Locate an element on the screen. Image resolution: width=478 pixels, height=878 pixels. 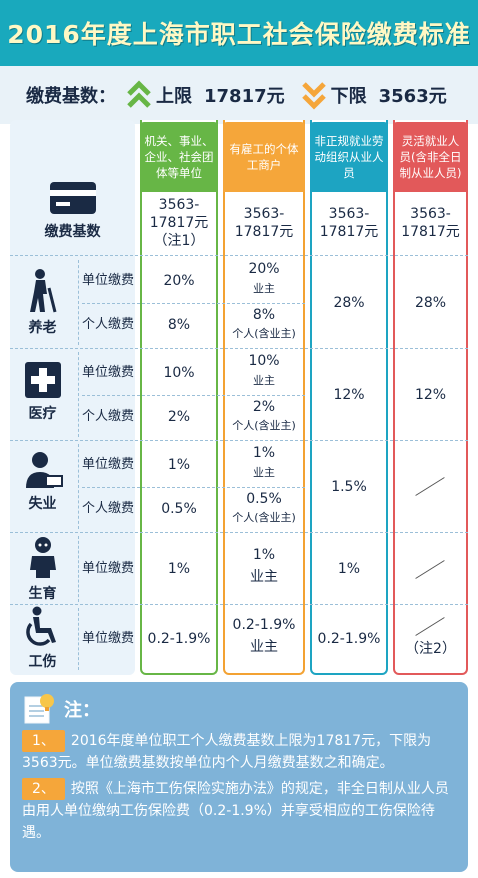
unemployment-hu-personal-note: 个人(含业主) is located at coordinates (264, 517).